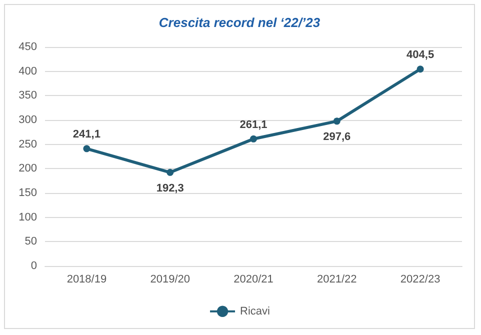 This screenshot has width=481, height=335. What do you see at coordinates (337, 280) in the screenshot?
I see `x-tick-label: 2021/22` at bounding box center [337, 280].